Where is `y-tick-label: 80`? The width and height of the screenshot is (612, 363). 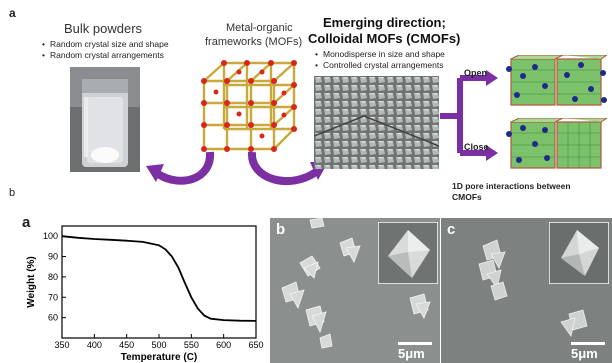
y-tick-label: 80 is located at coordinates (53, 277).